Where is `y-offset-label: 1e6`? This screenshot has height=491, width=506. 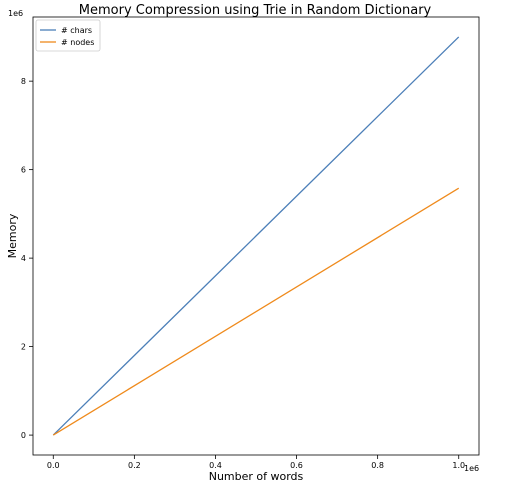 y-offset-label: 1e6 is located at coordinates (15, 13).